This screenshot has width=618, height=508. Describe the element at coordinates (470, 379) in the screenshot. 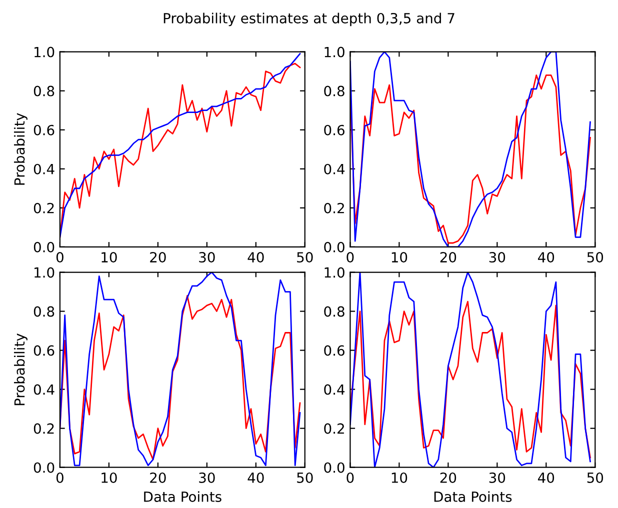

I see `line-series` at that location.